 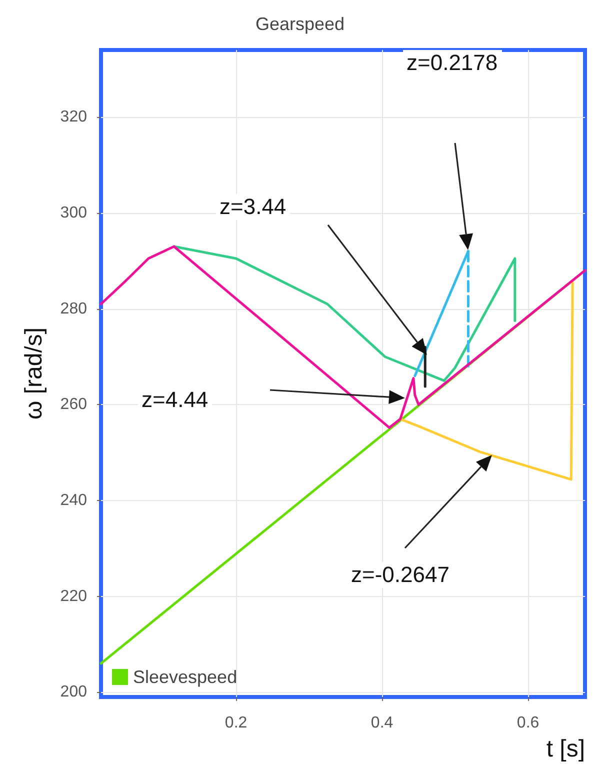 I want to click on x-tick-label: 0.6, so click(x=528, y=723).